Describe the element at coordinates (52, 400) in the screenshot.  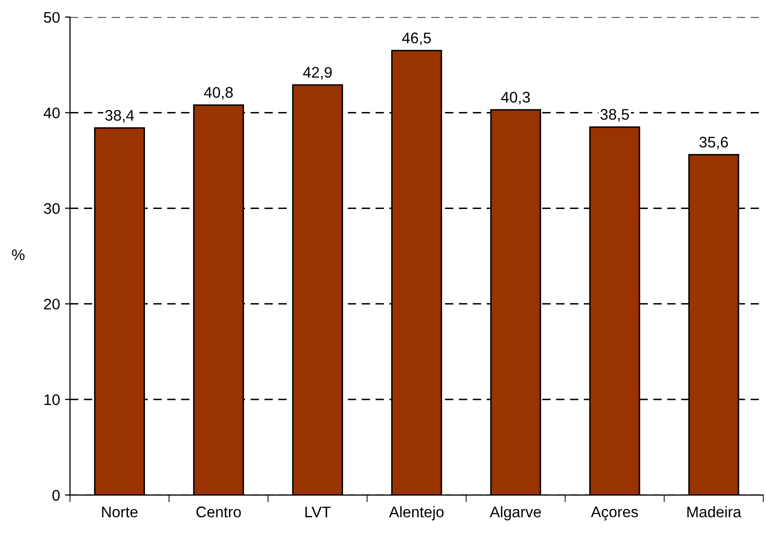
I see `y-tick-label: 10` at that location.